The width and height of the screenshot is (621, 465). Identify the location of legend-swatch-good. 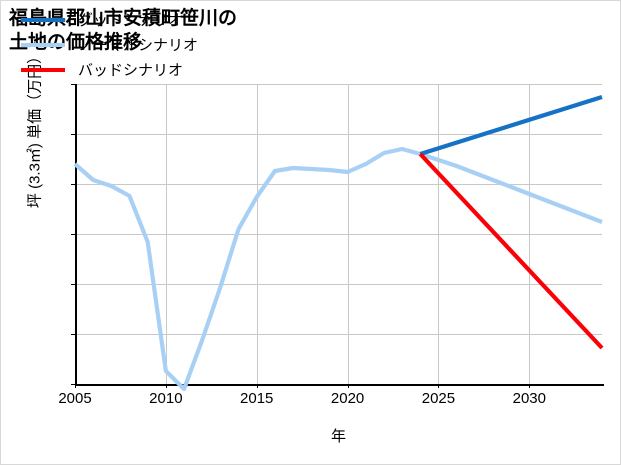
(43, 19).